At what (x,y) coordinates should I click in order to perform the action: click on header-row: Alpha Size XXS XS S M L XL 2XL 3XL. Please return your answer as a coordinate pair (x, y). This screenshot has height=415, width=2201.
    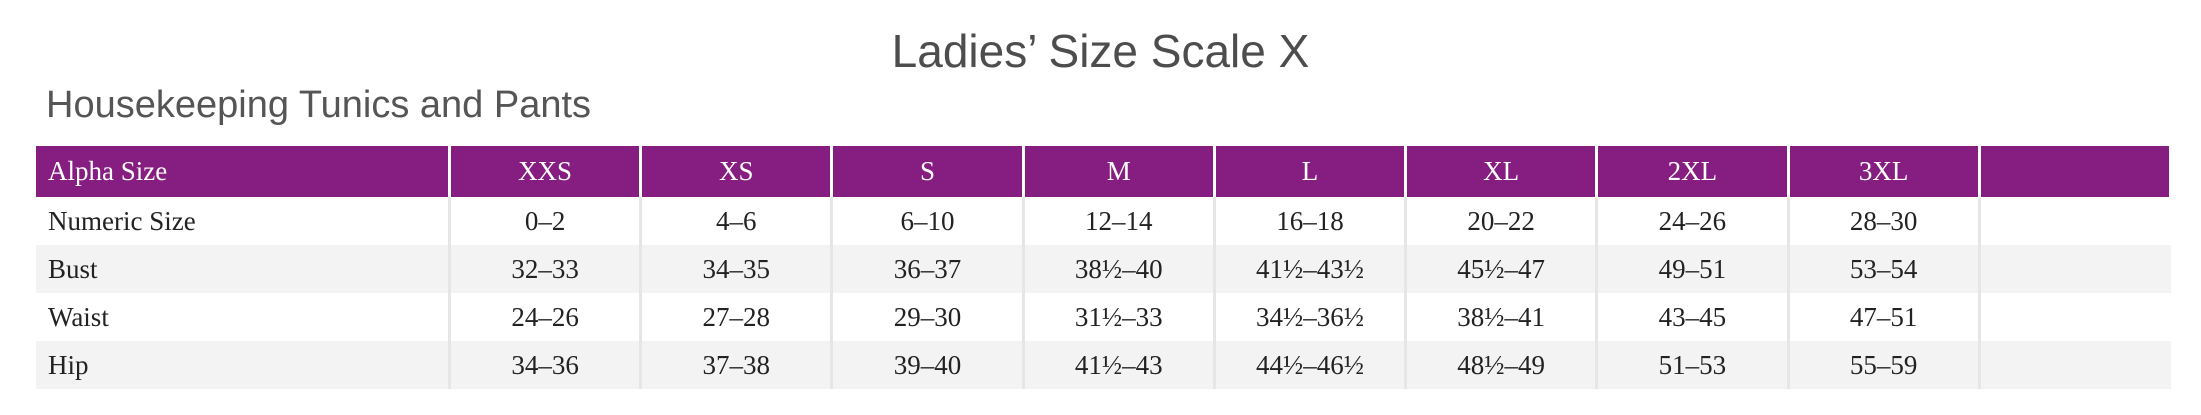
    Looking at the image, I should click on (1104, 171).